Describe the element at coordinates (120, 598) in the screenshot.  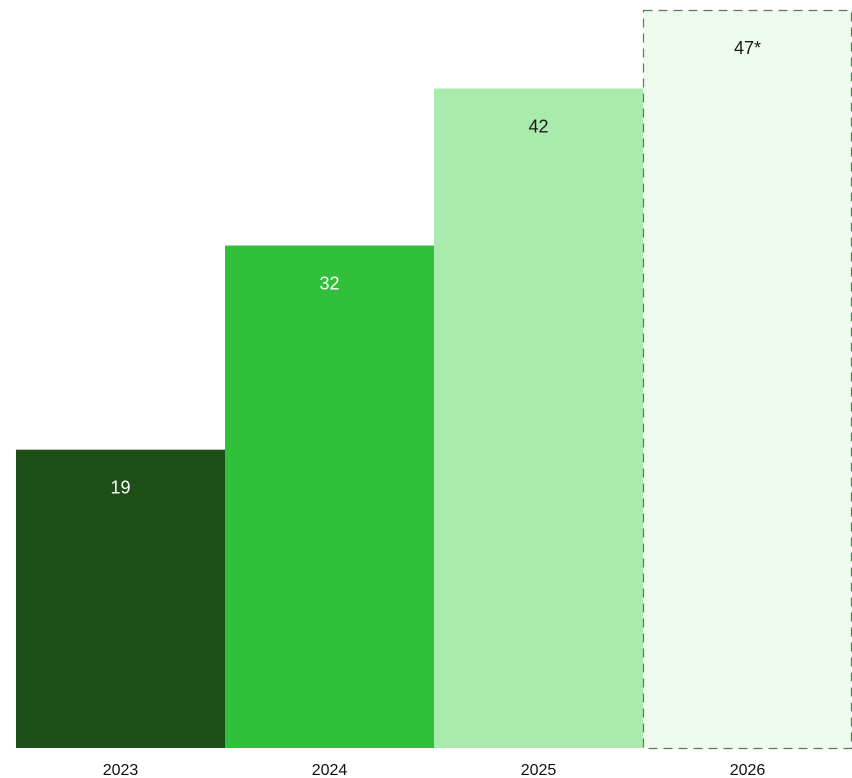
I see `bar-2023` at that location.